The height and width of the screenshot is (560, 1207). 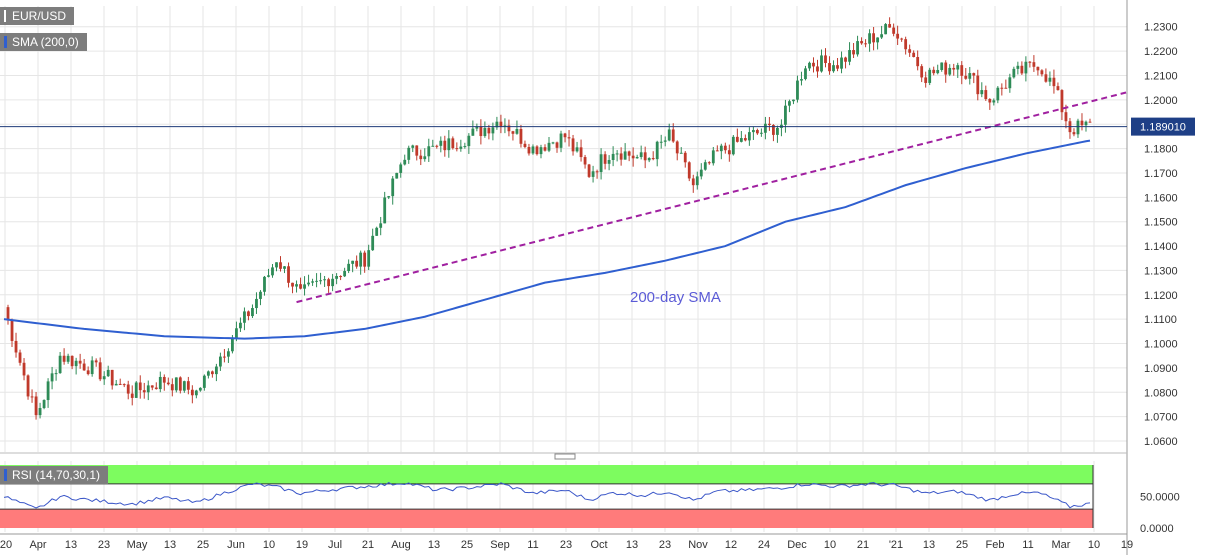 What do you see at coordinates (6, 545) in the screenshot?
I see `x-tick-label: '20` at bounding box center [6, 545].